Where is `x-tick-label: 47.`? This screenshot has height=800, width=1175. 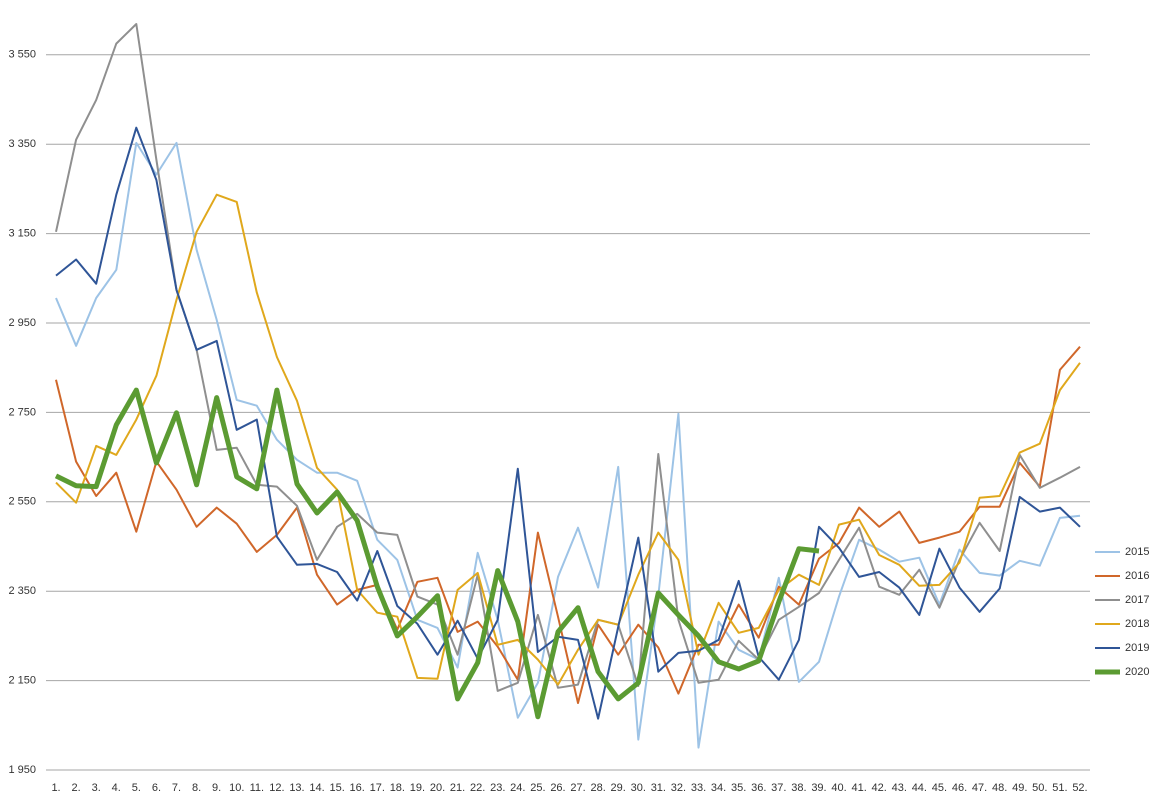
x-tick-label: 47. is located at coordinates (979, 788).